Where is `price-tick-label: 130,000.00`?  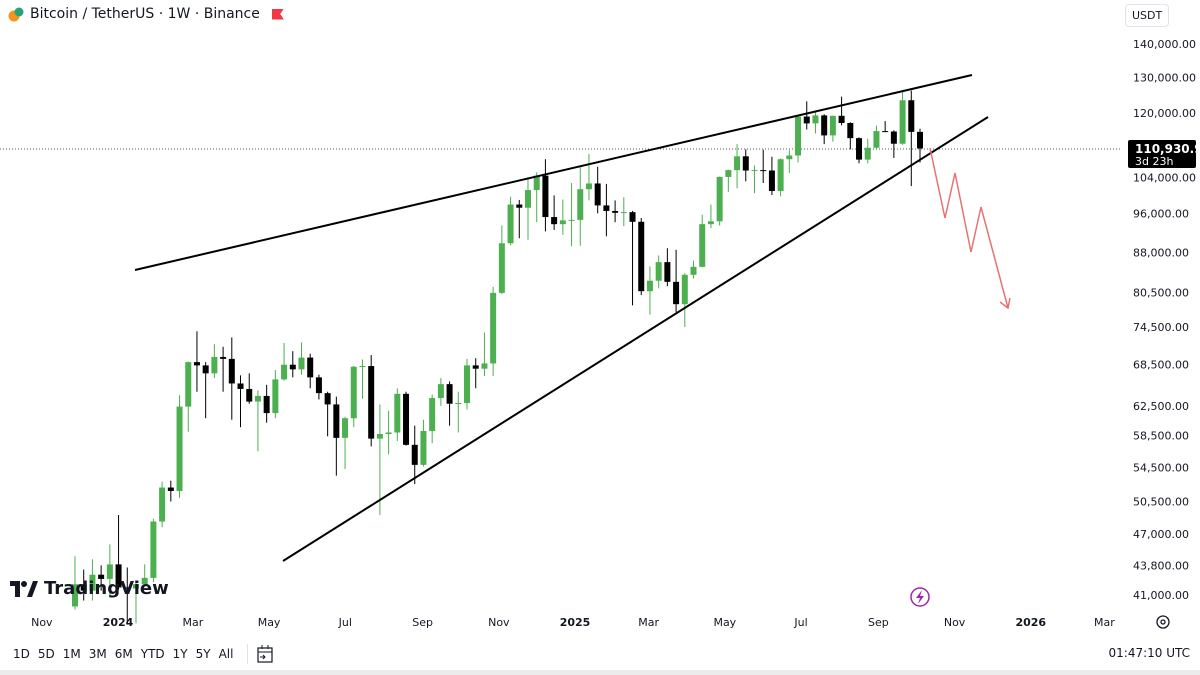
price-tick-label: 130,000.00 is located at coordinates (1164, 77).